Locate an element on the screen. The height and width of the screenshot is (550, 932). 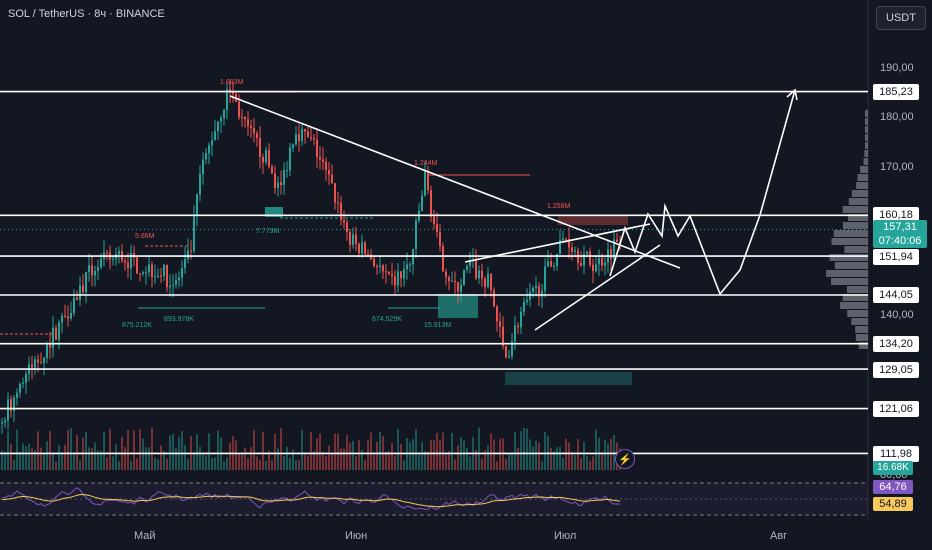
level-label: 185,23 is located at coordinates (896, 92).